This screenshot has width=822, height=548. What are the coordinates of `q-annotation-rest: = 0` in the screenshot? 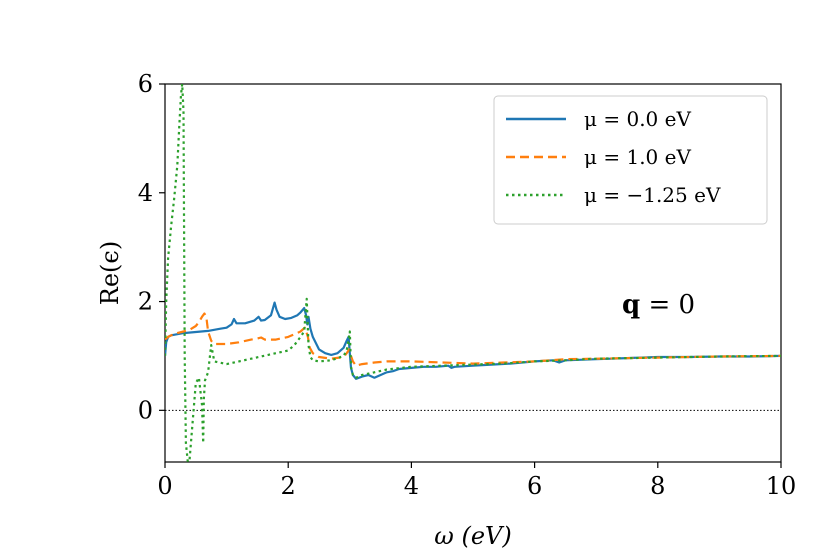 It's located at (667, 305).